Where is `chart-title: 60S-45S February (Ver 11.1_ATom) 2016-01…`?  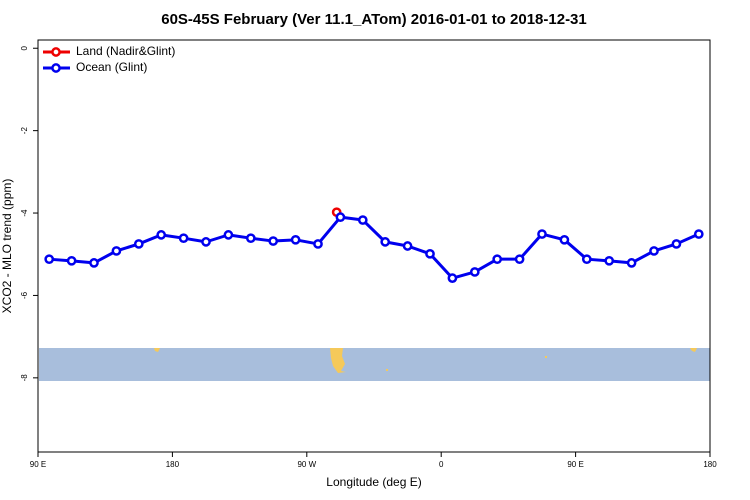 chart-title: 60S-45S February (Ver 11.1_ATom) 2016-01… is located at coordinates (374, 19).